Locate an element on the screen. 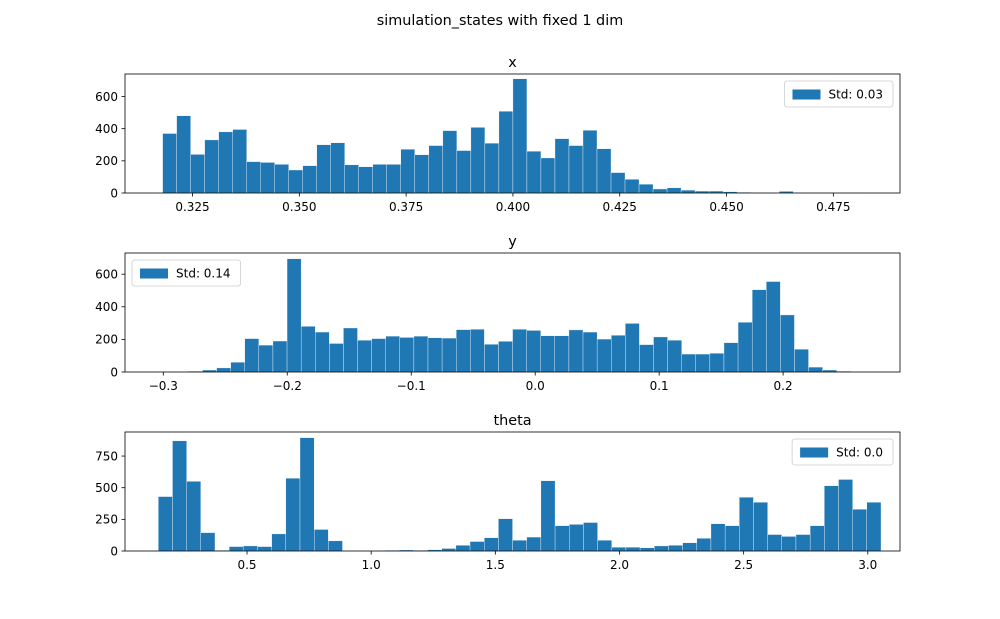 The width and height of the screenshot is (1000, 619). subplot-title-y: y is located at coordinates (512, 242).